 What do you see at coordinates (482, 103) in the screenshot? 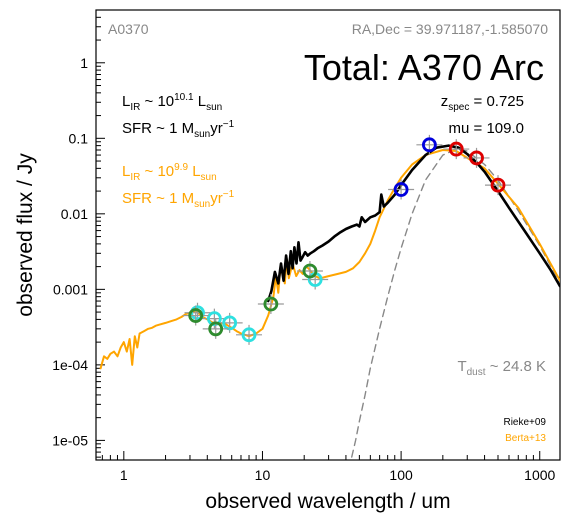
I see `zspec-label: zspec = 0.725` at bounding box center [482, 103].